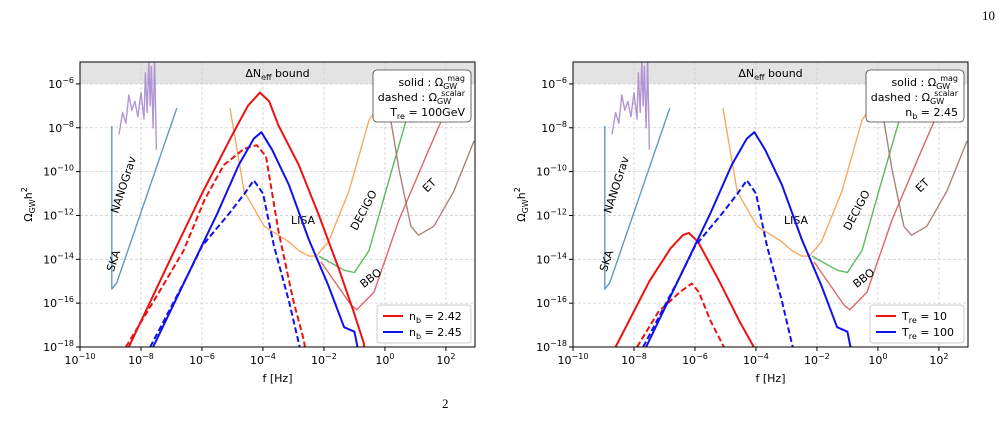 This screenshot has width=1002, height=422. Describe the element at coordinates (746, 73) in the screenshot. I see `text-part: ΔN` at that location.